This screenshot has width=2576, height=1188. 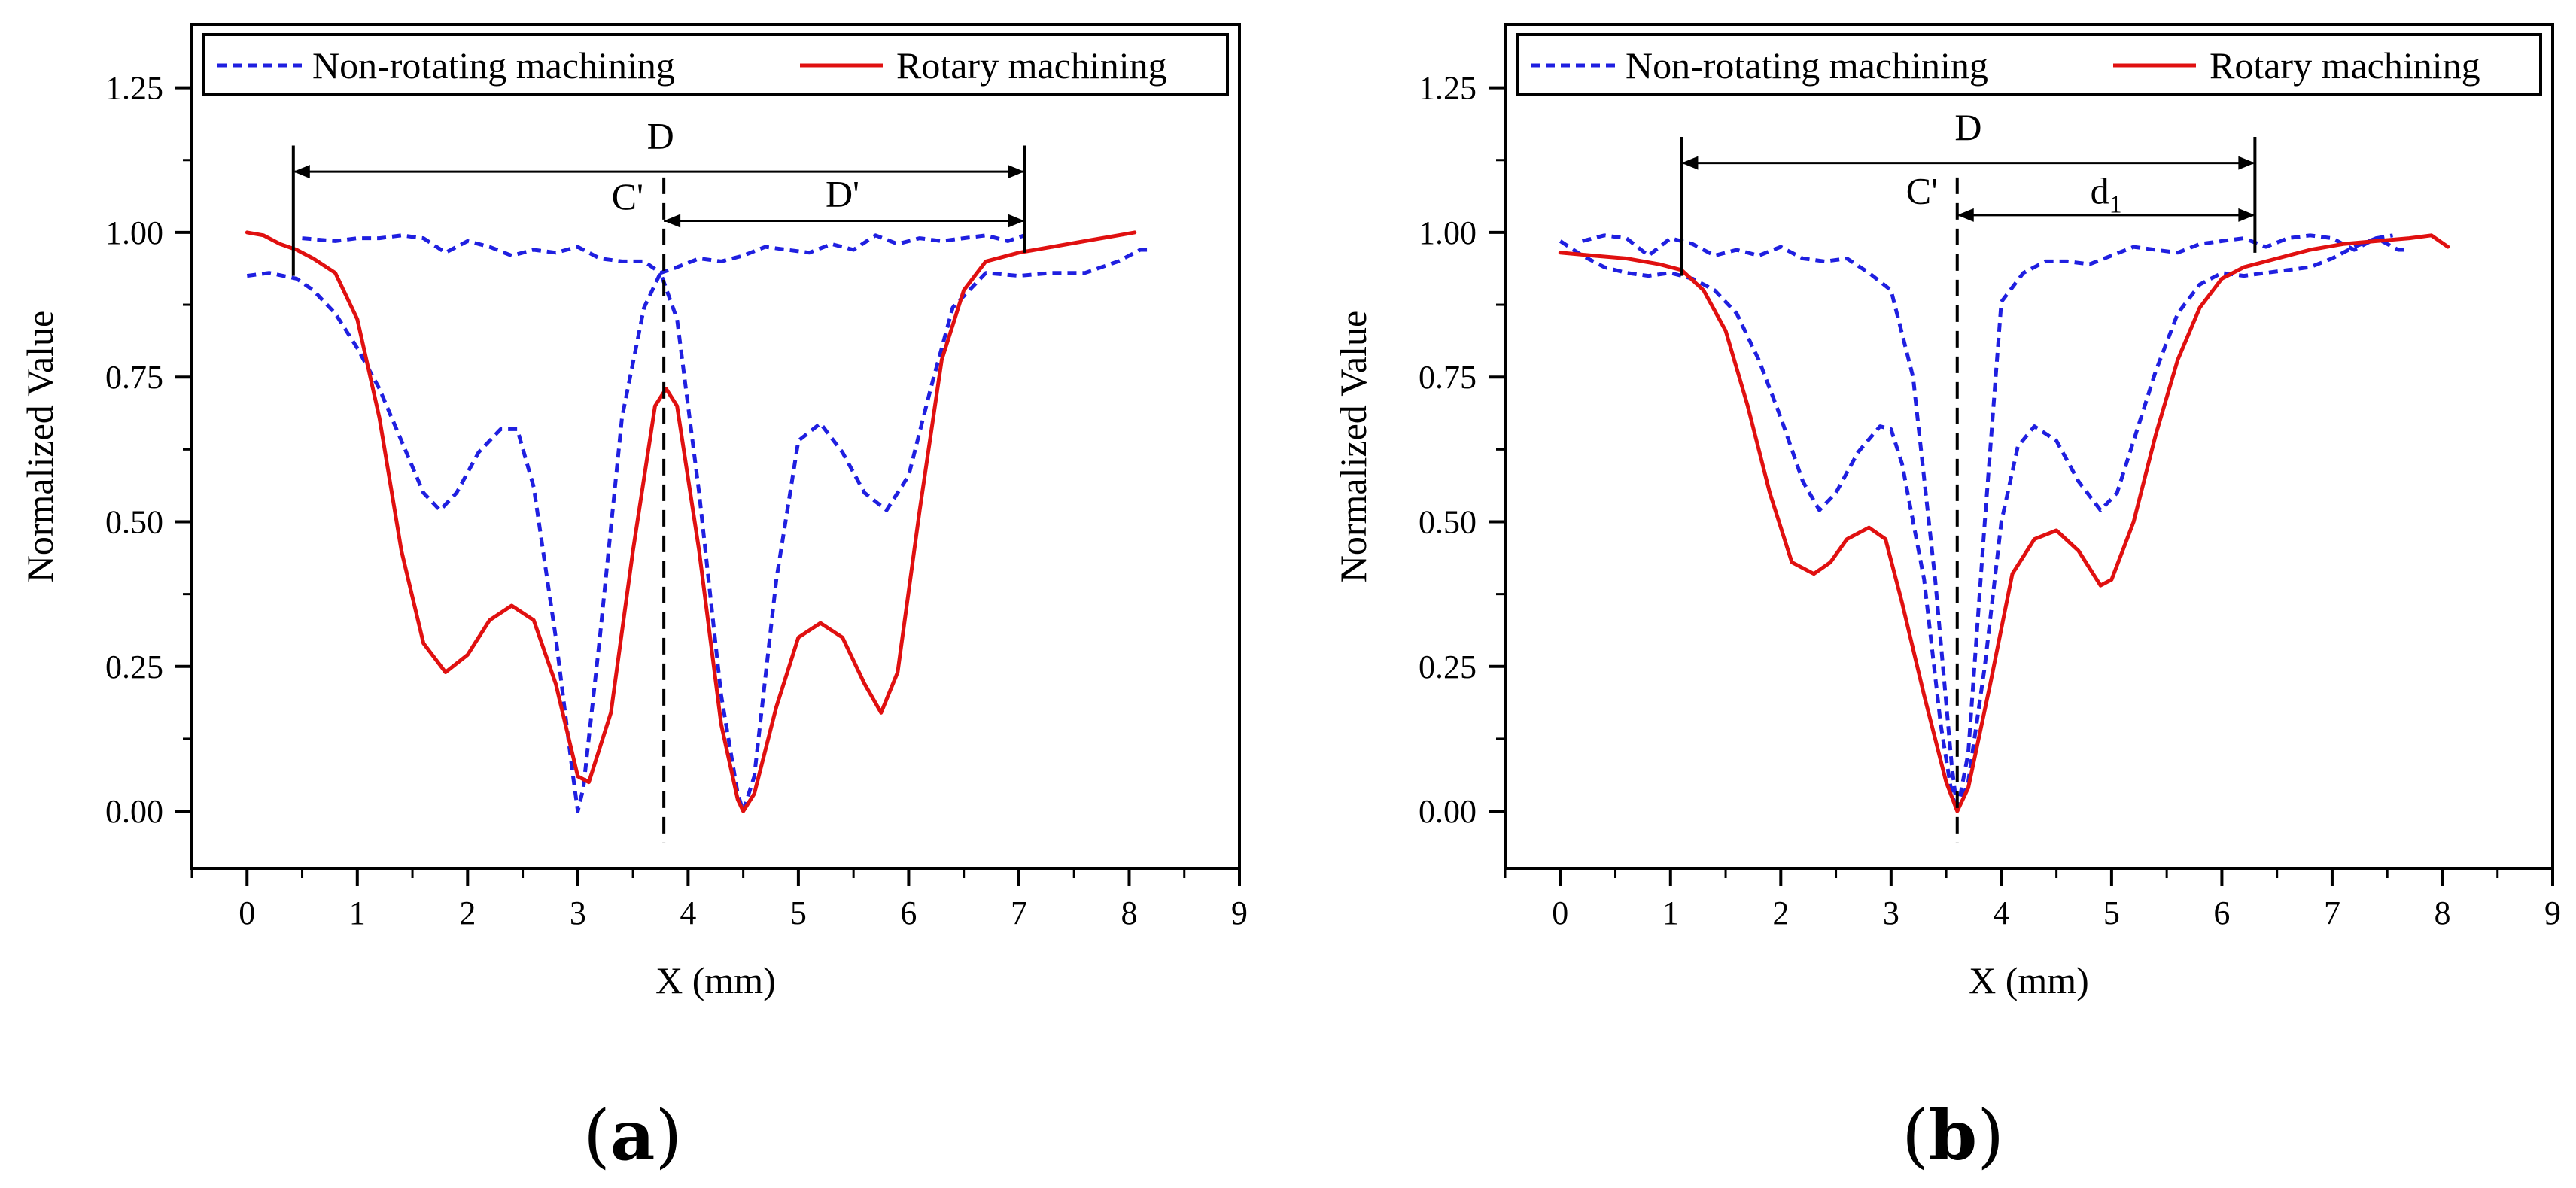 I want to click on panel-label-b: (b), so click(x=1954, y=1135).